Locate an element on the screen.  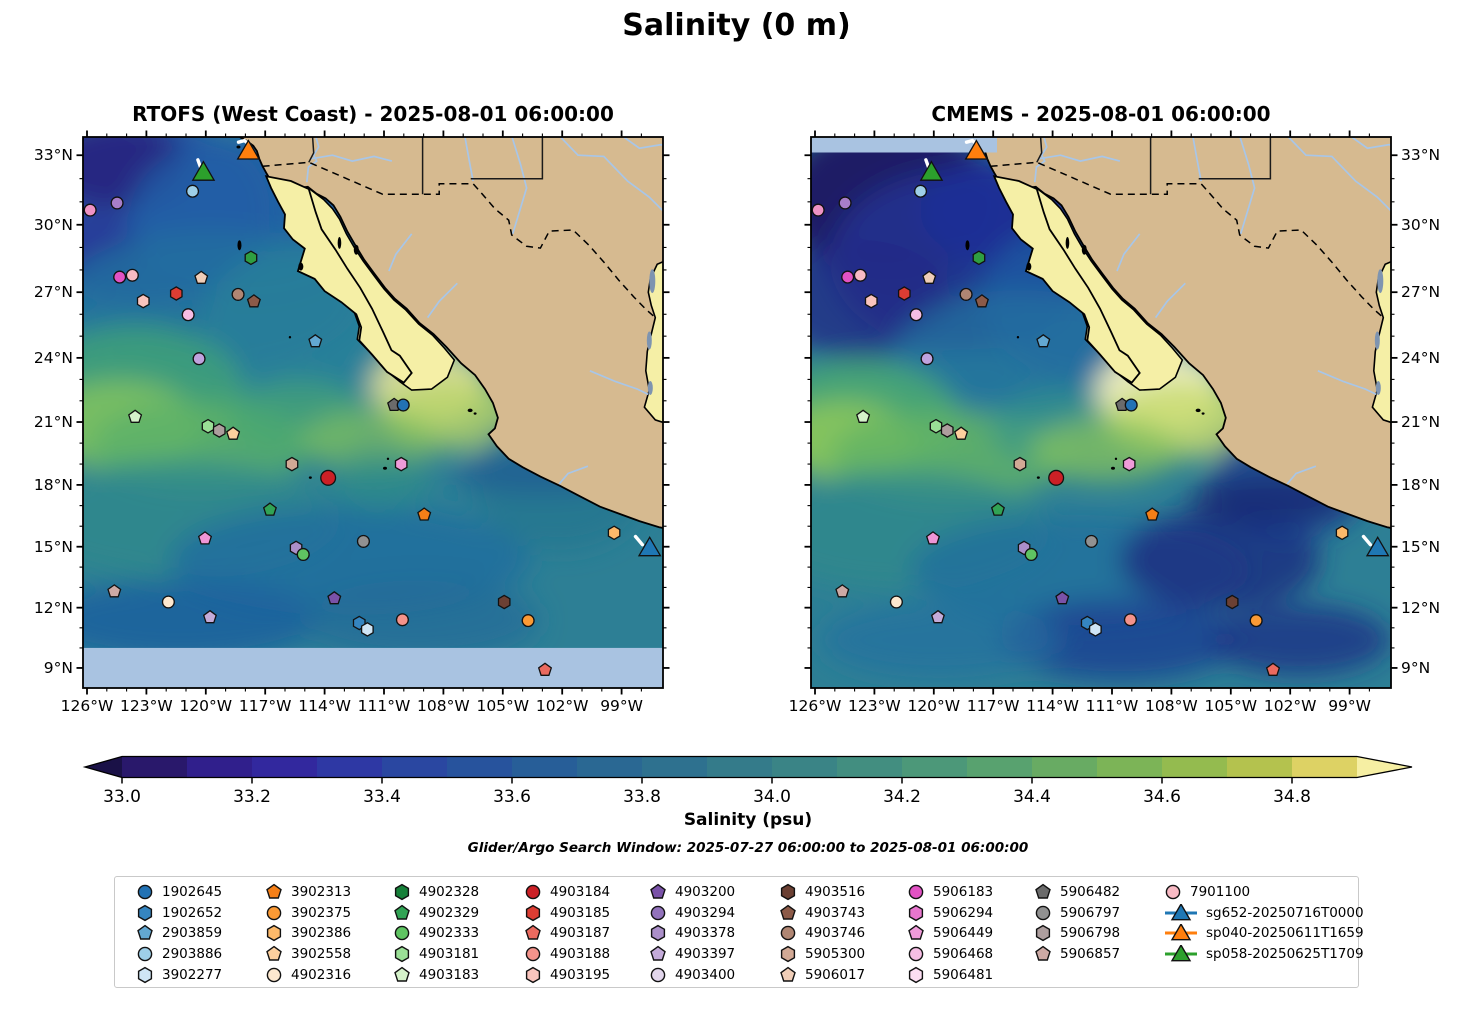
figure-title: Salinity (0 m) is located at coordinates (736, 25).